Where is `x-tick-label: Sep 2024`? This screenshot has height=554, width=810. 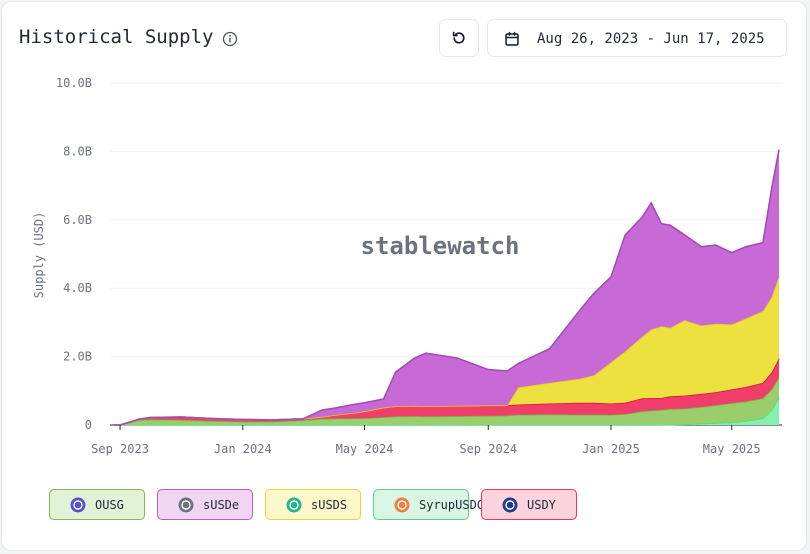 x-tick-label: Sep 2024 is located at coordinates (488, 449).